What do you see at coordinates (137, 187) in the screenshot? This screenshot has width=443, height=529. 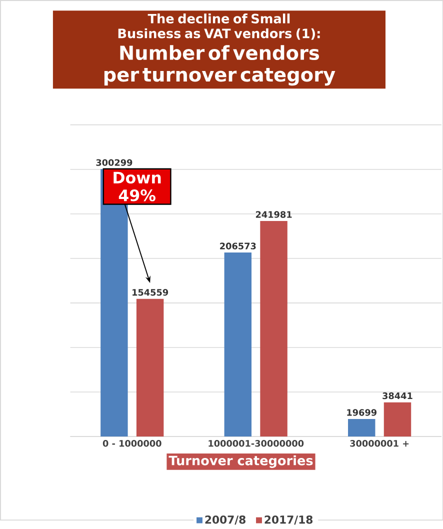 I see `annotation: Down 49%` at bounding box center [137, 187].